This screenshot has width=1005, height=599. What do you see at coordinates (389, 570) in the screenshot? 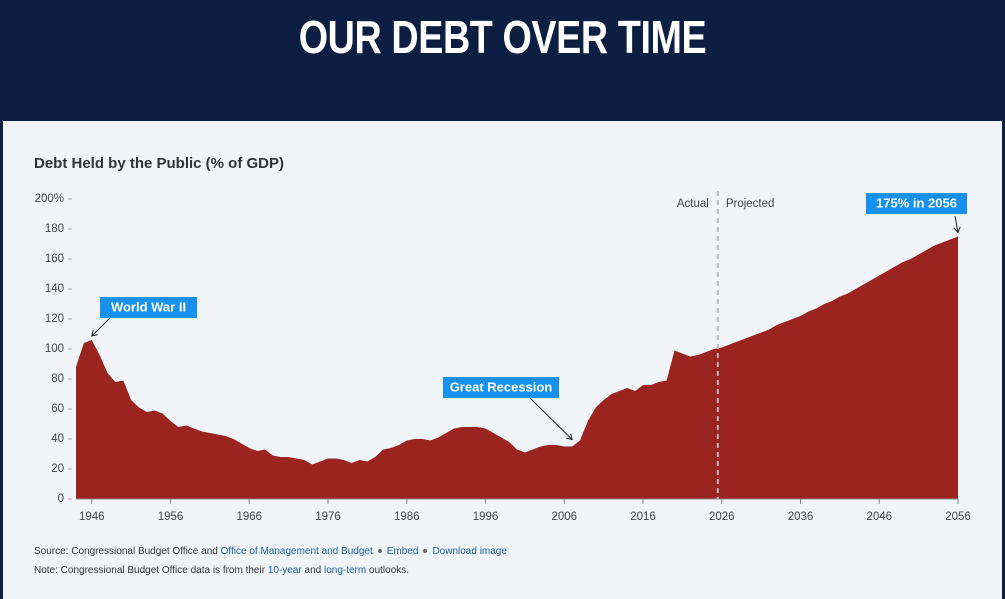
I see `note-text: outlooks.` at bounding box center [389, 570].